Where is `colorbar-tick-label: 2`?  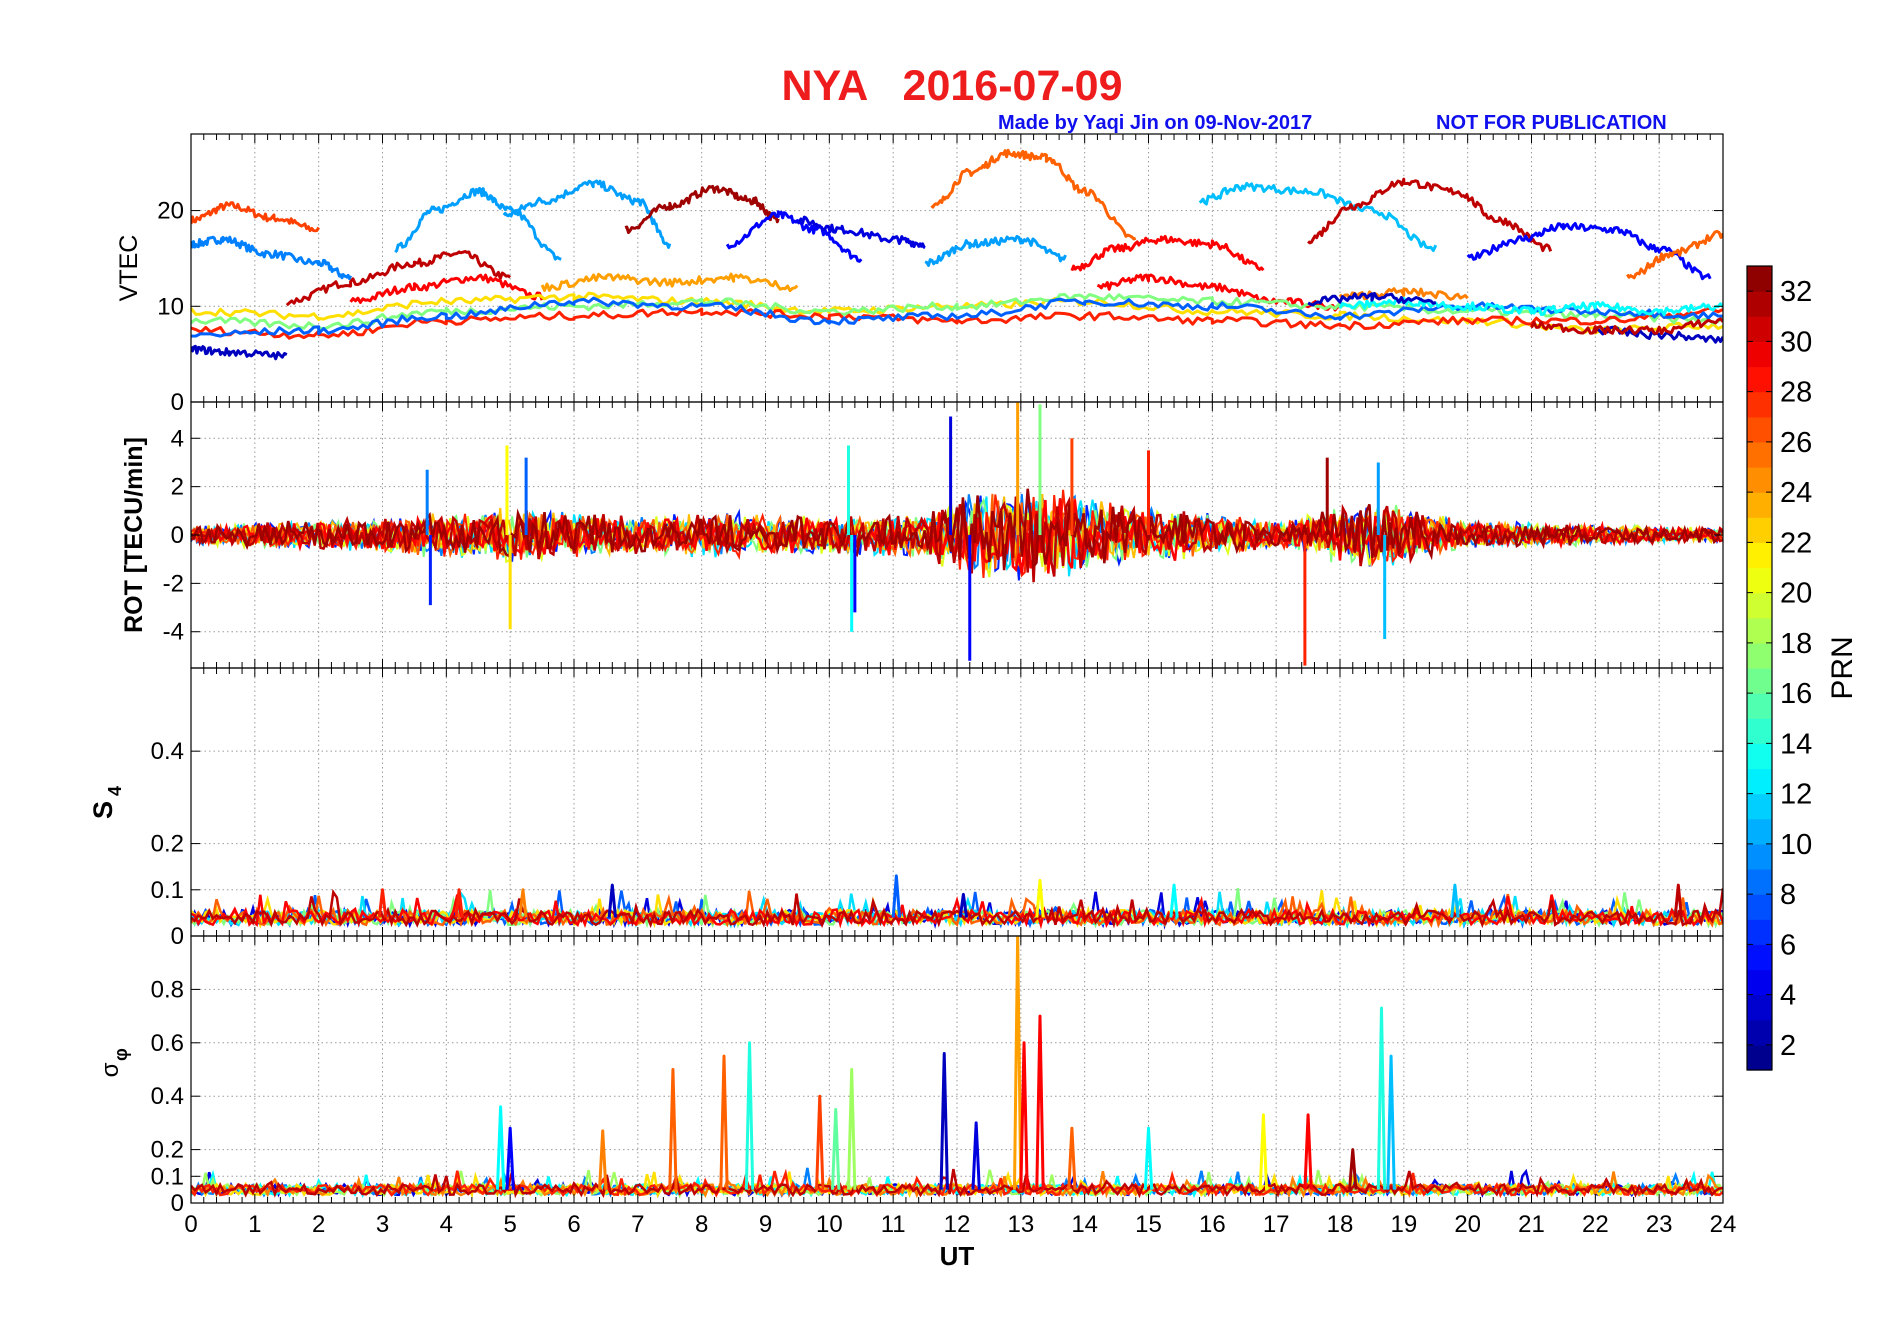 colorbar-tick-label: 2 is located at coordinates (1788, 1046).